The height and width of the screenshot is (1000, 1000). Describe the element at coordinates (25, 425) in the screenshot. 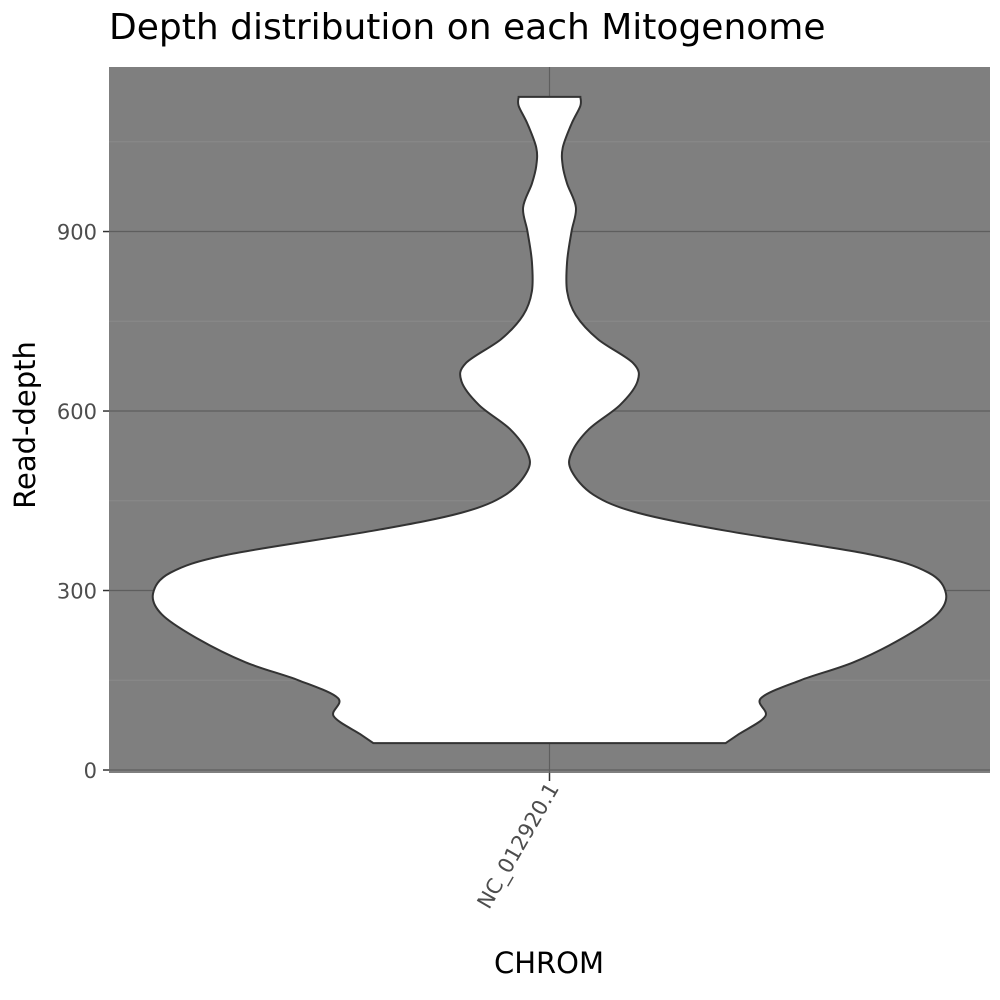

I see `y-axis-title: Read-depth` at that location.